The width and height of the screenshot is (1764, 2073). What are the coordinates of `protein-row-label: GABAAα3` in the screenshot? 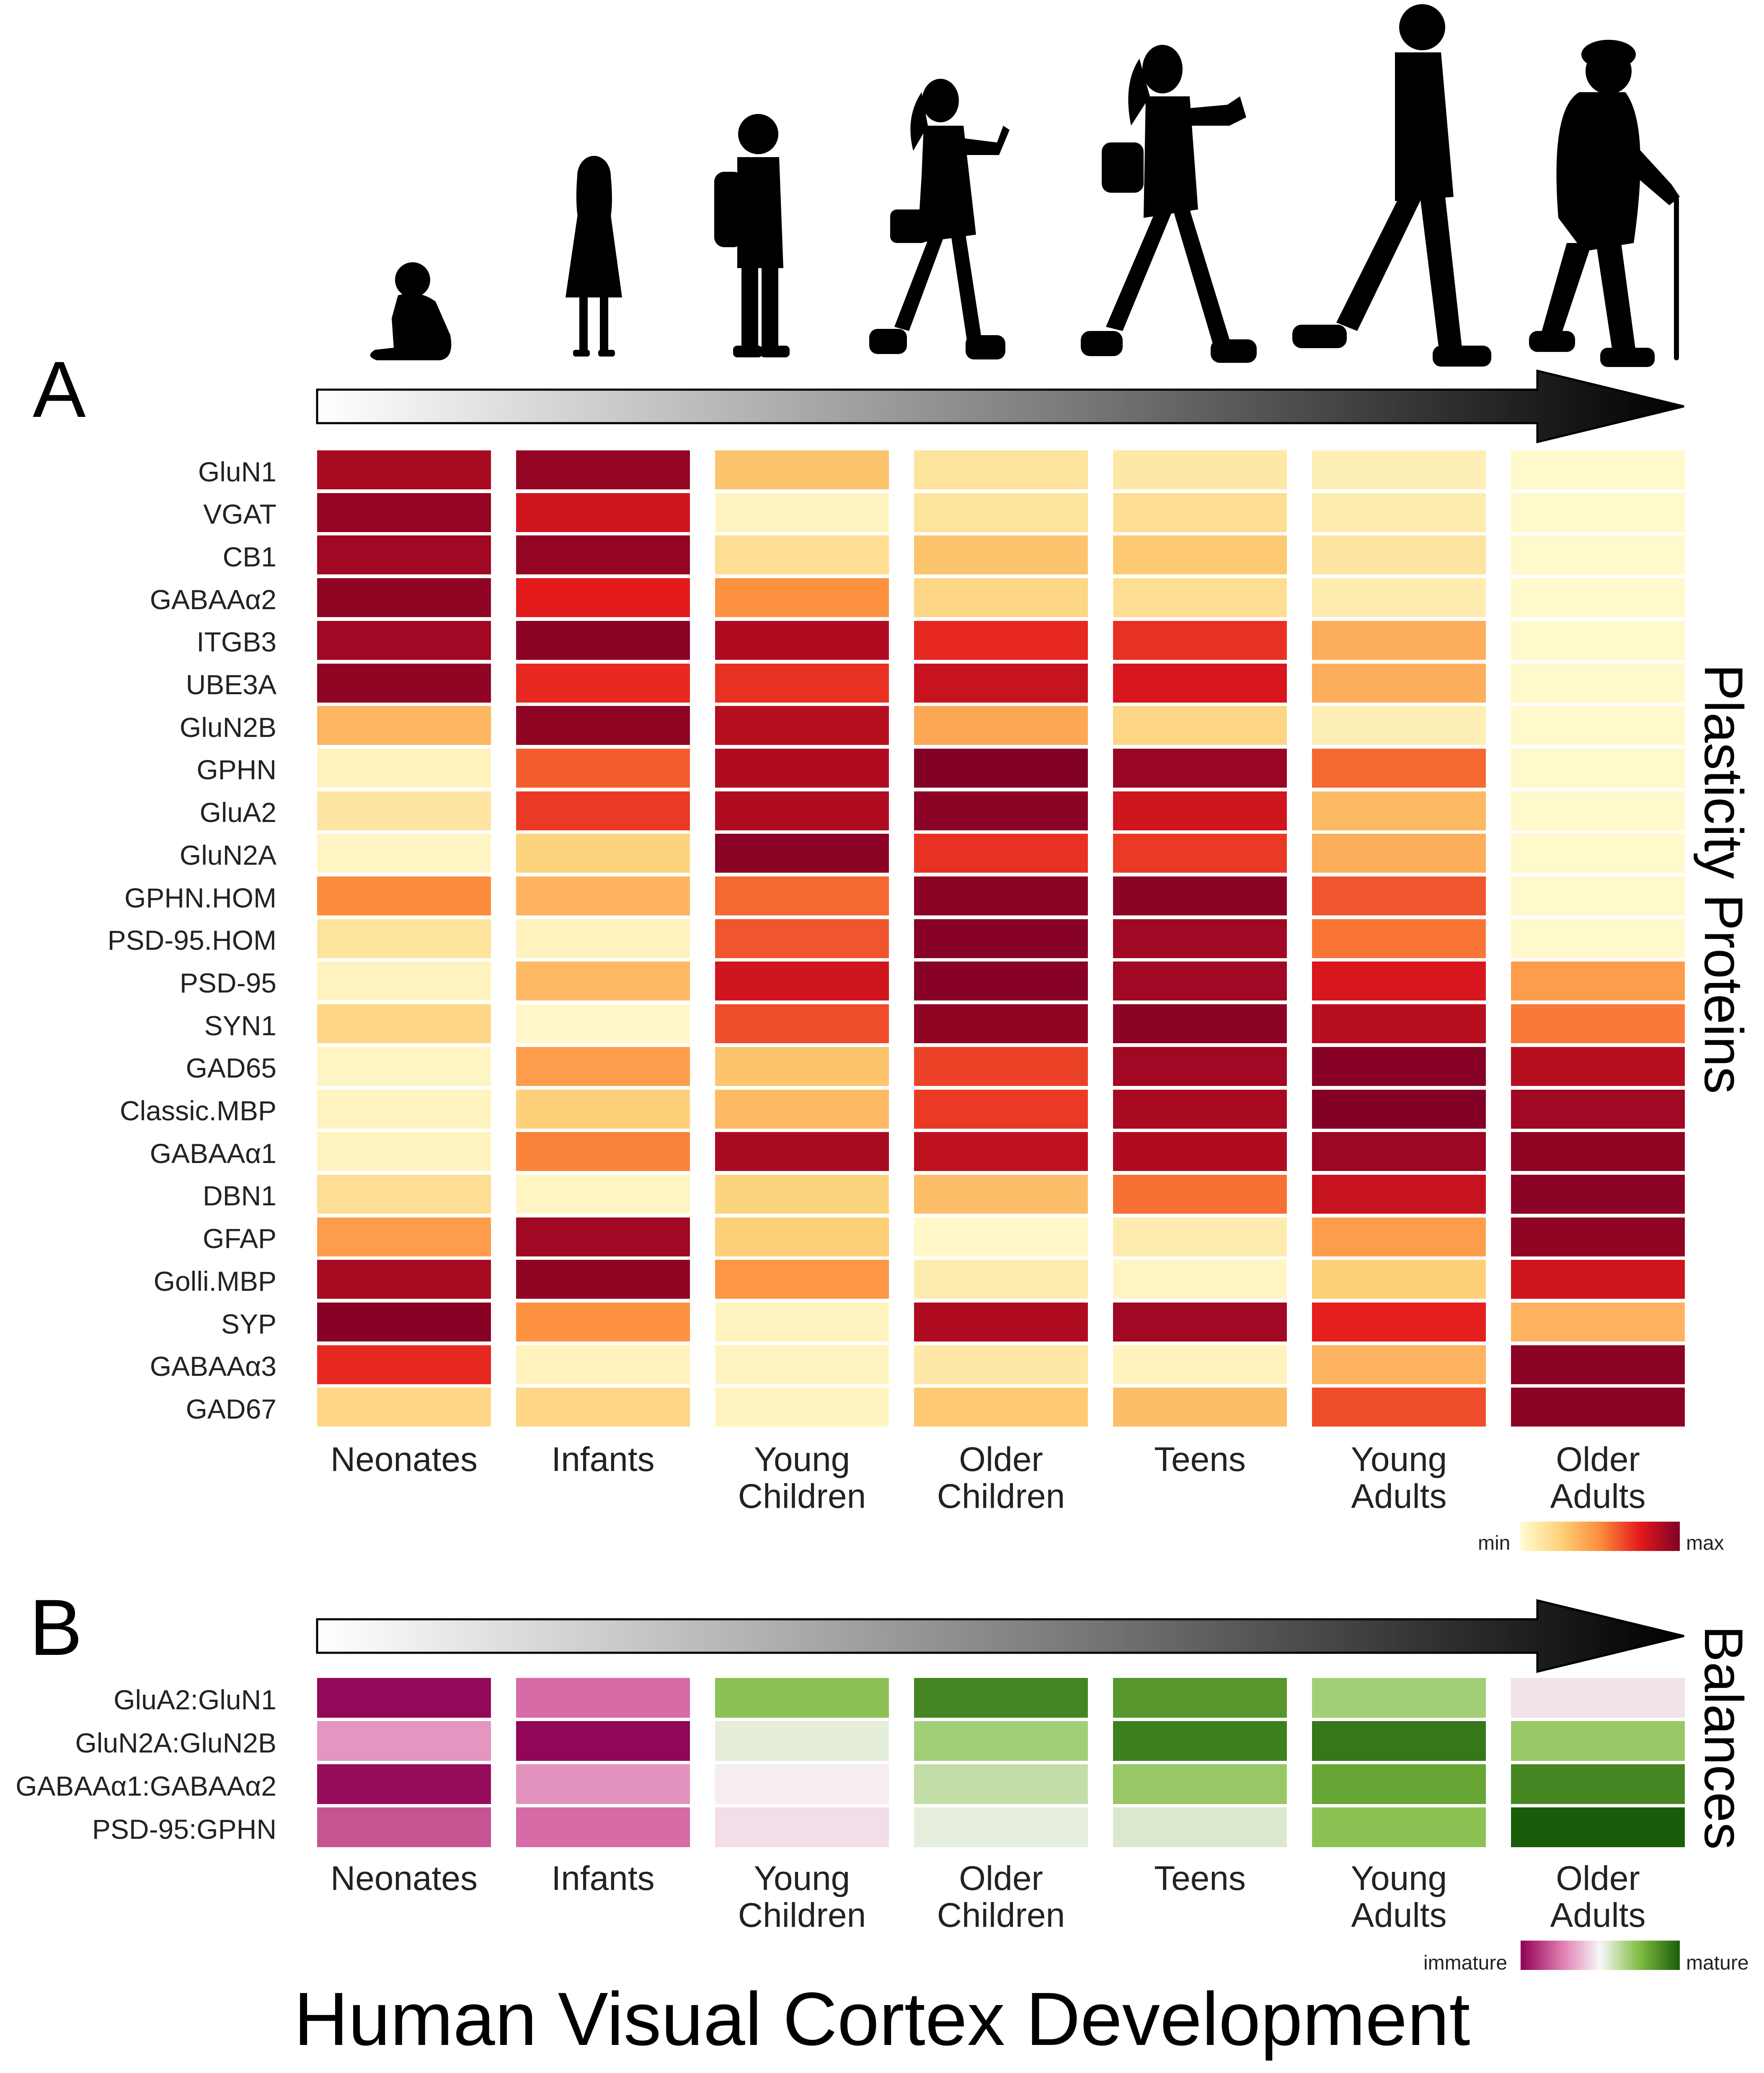 It's located at (213, 1366).